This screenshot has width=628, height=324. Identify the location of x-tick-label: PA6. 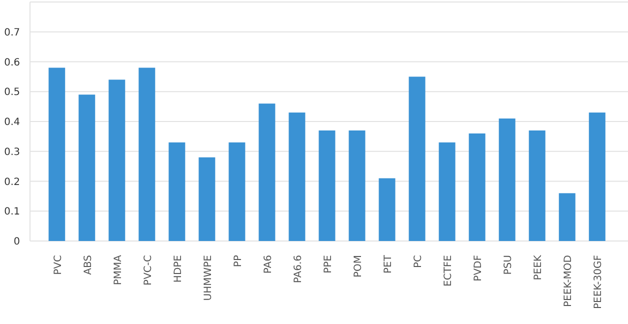
(268, 264).